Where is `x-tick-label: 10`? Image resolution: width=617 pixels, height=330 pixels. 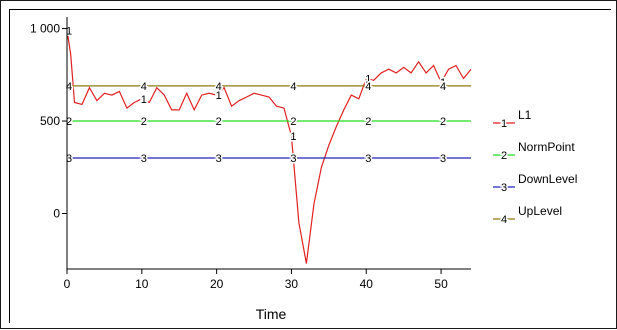
x-tick-label: 10 is located at coordinates (142, 284).